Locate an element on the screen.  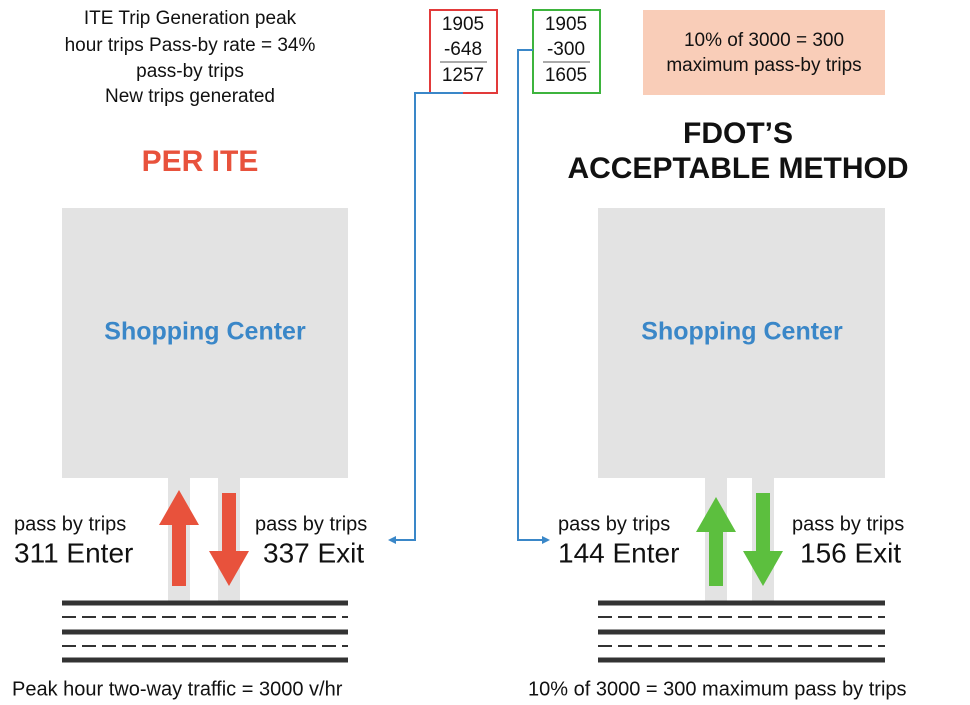
value: 156 Exit is located at coordinates (850, 552).